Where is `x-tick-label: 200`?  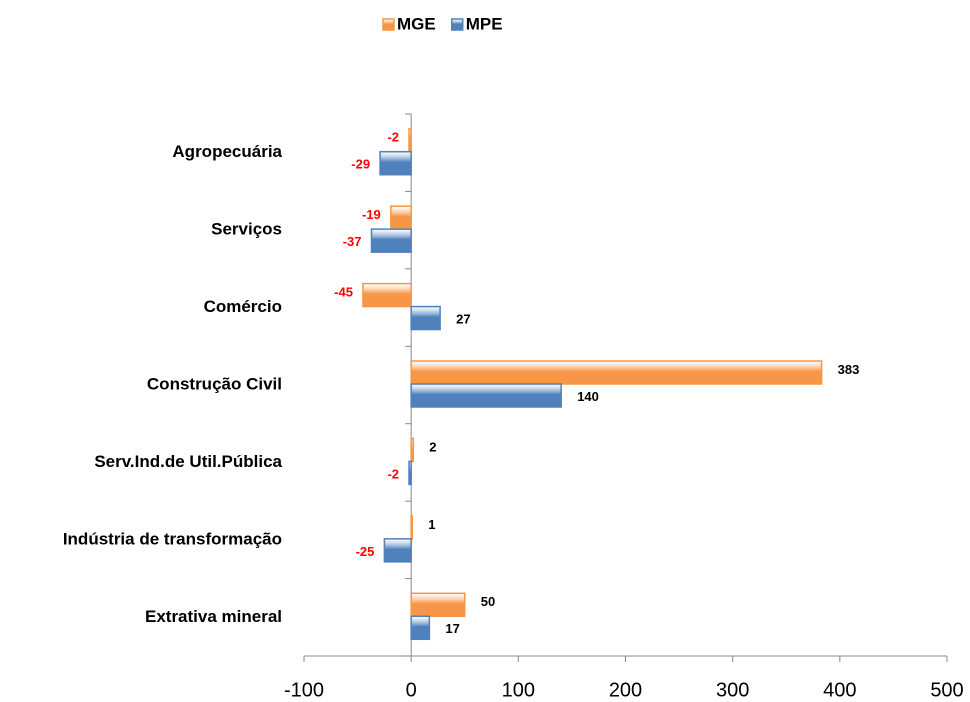
x-tick-label: 200 is located at coordinates (625, 690).